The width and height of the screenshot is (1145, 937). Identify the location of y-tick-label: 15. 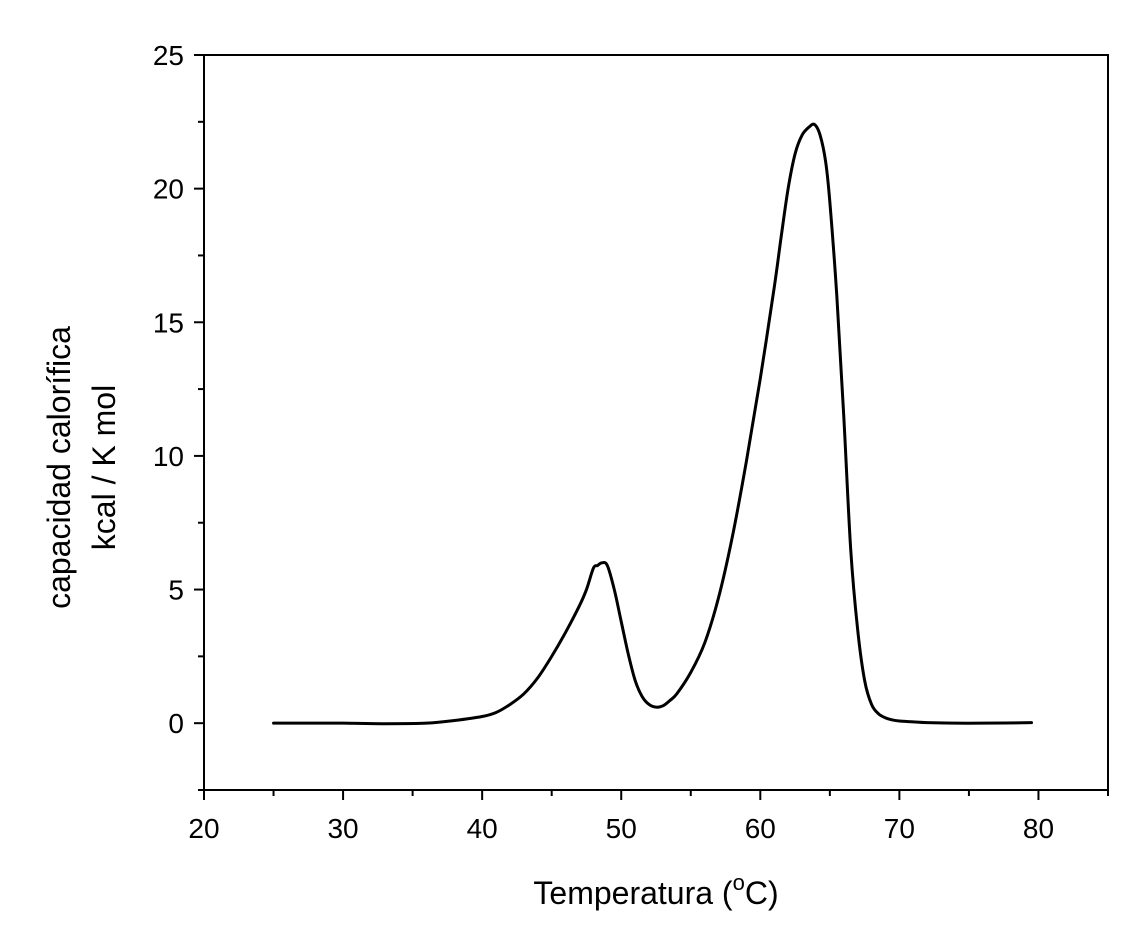
(168, 322).